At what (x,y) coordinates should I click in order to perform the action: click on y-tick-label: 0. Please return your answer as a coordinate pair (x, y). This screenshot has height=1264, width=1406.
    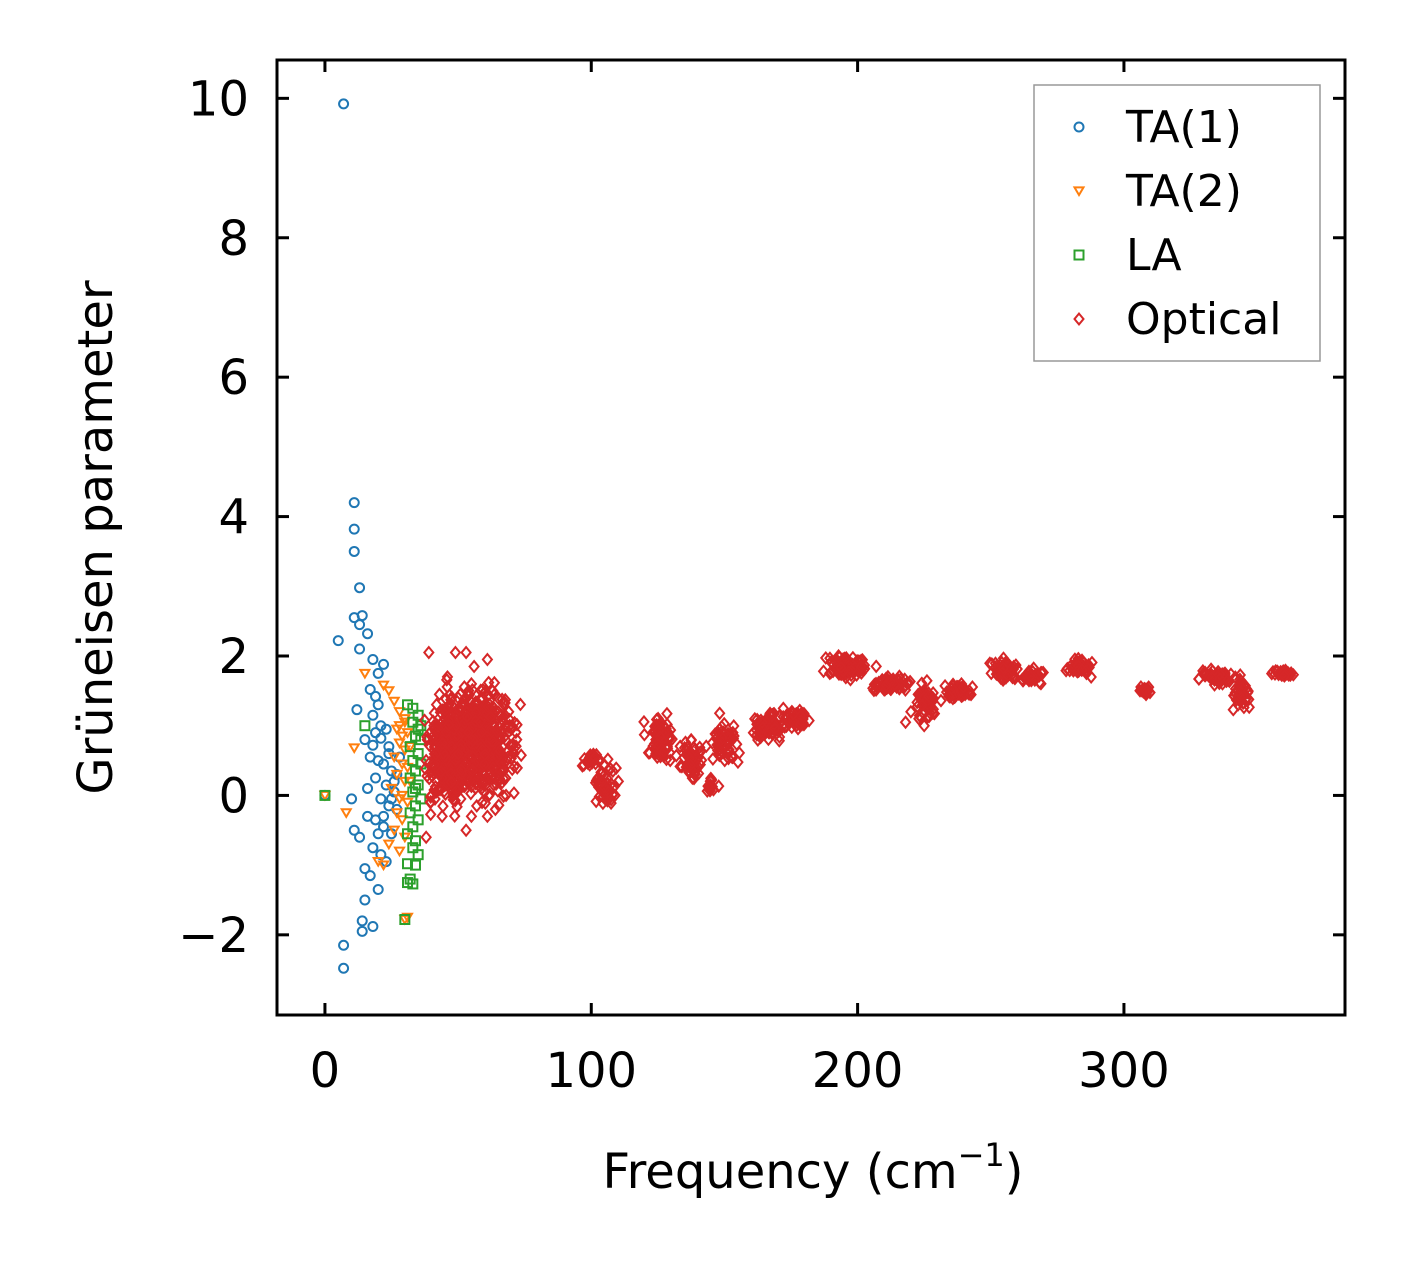
    Looking at the image, I should click on (233, 796).